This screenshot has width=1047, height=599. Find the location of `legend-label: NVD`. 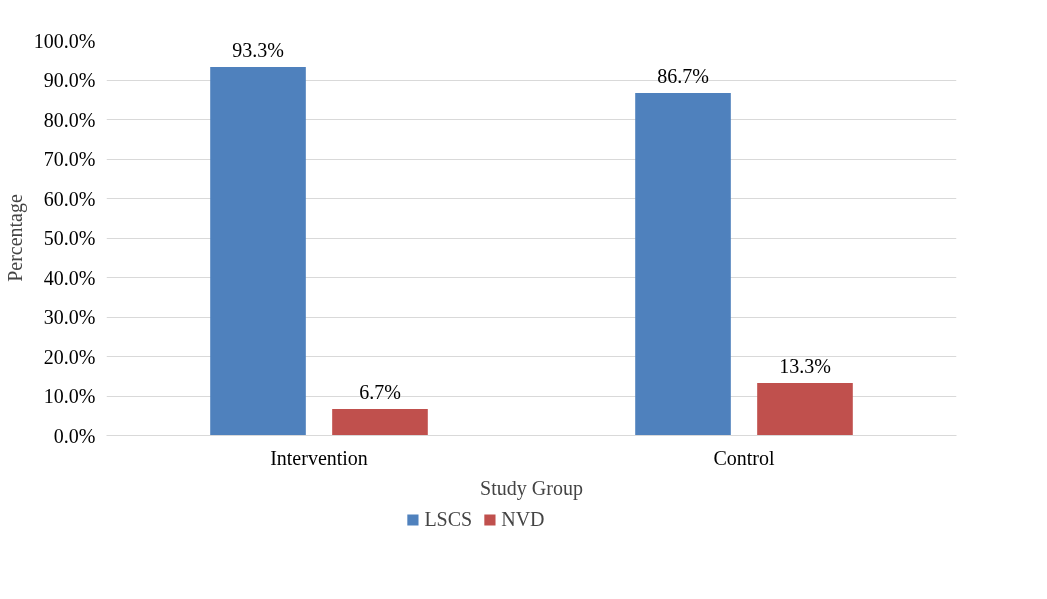

legend-label: NVD is located at coordinates (523, 519).